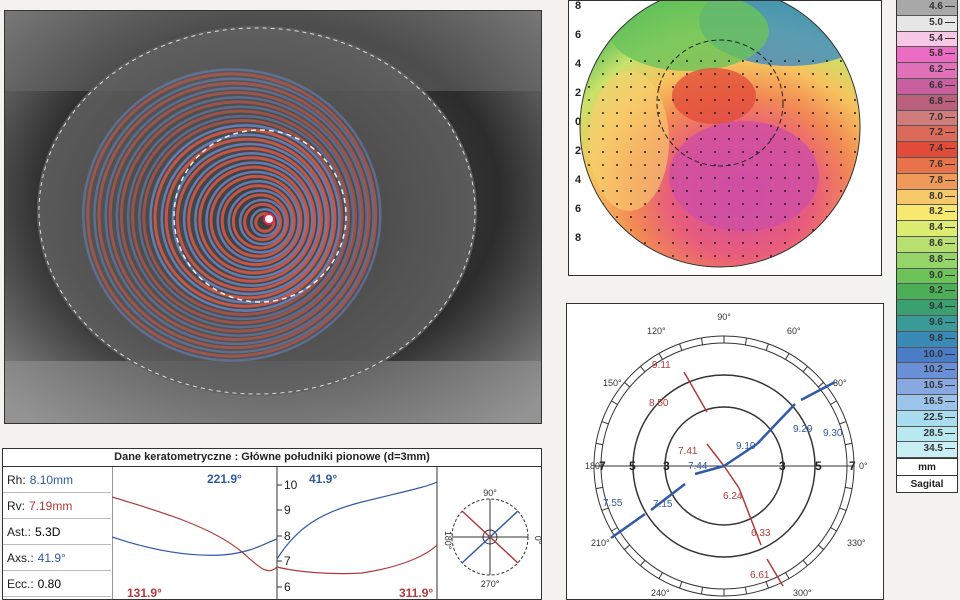 The height and width of the screenshot is (600, 960). I want to click on legend-row: 9.4, so click(927, 308).